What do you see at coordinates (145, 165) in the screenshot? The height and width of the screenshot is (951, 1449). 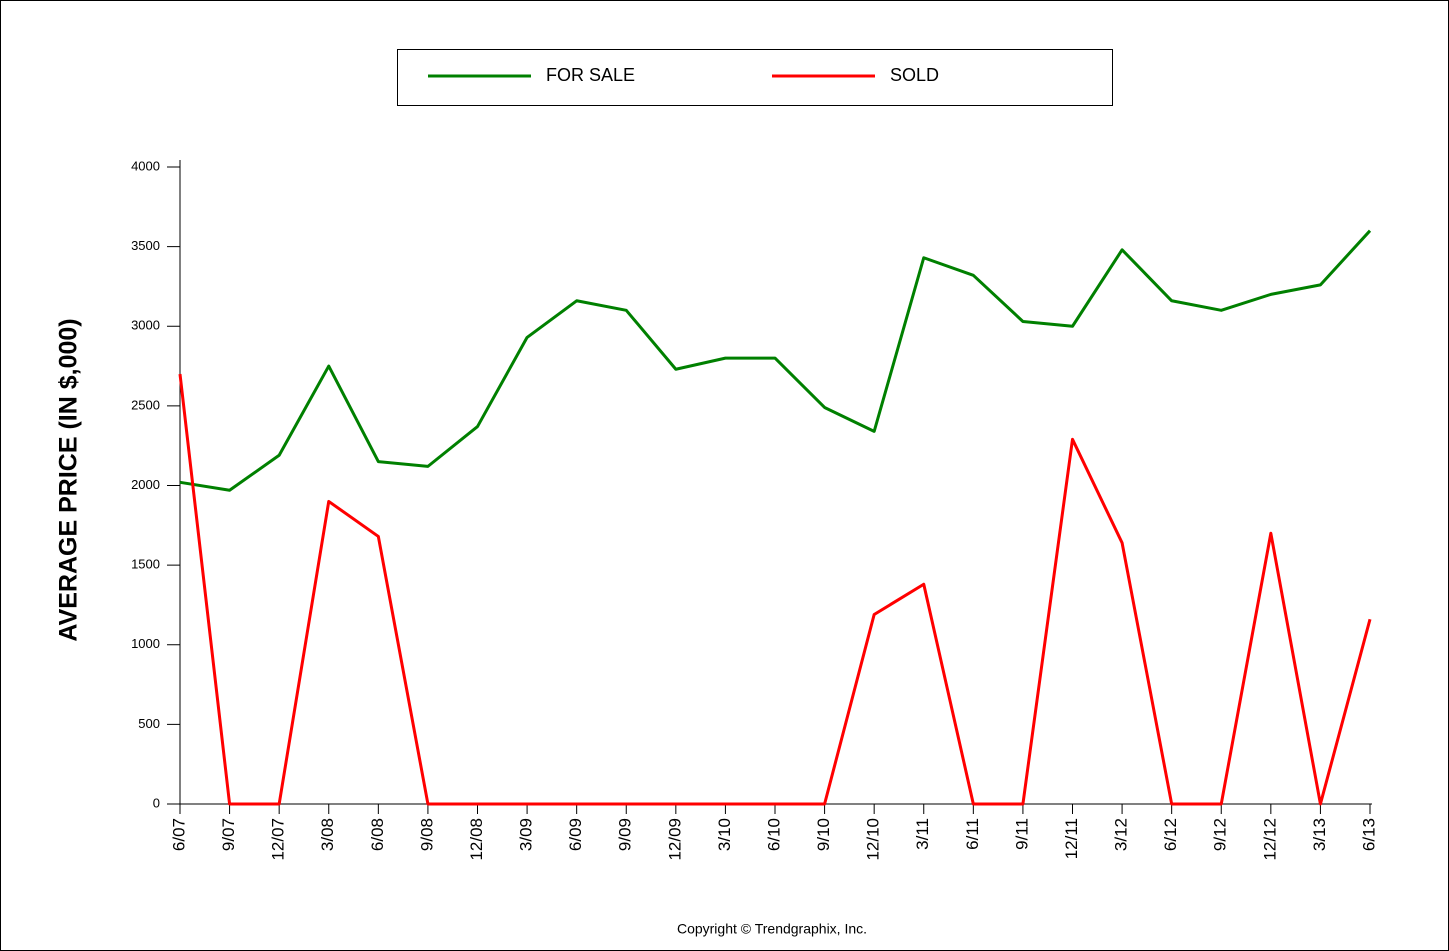 I see `y-tick-label: 4000` at bounding box center [145, 165].